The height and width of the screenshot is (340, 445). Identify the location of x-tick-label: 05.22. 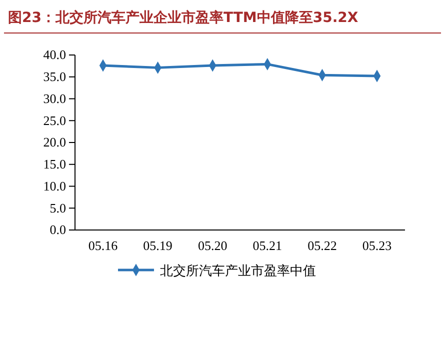
(322, 245).